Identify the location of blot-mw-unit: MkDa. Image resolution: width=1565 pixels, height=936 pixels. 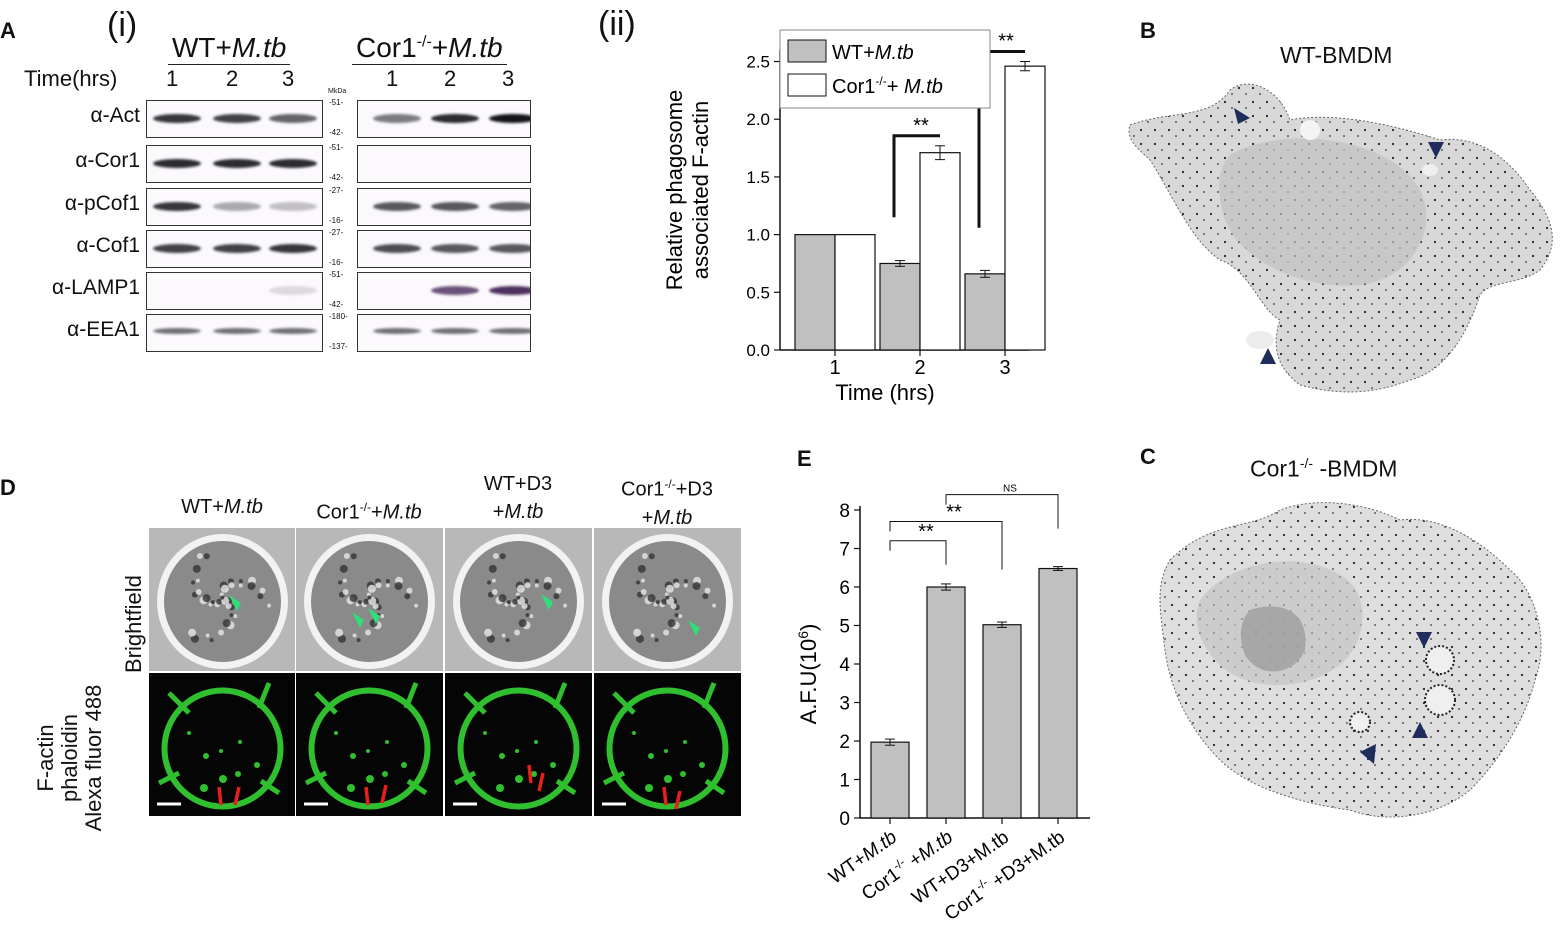
(337, 91).